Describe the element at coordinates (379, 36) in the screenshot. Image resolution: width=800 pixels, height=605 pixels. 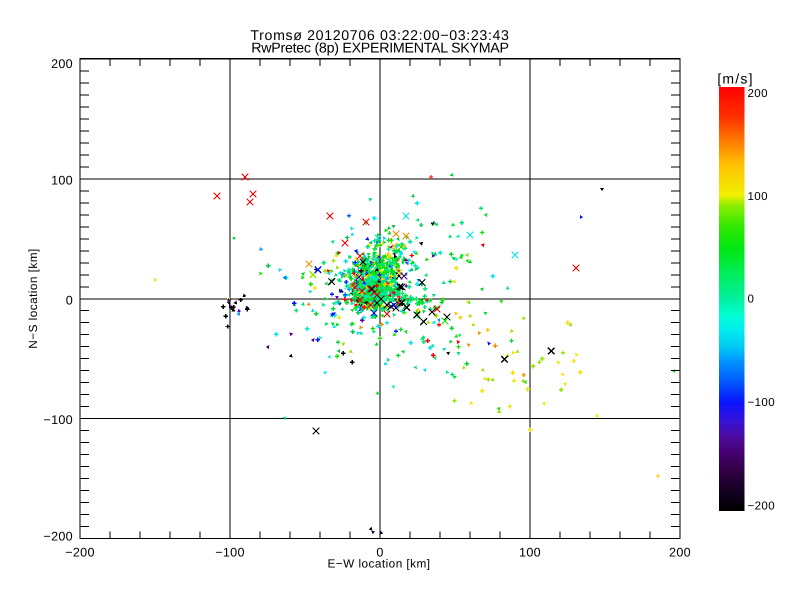
I see `svg-text:Tromsø 20120706 03:22:00−03:23: Tromsø 20120706 03:22:00−03:23:43` at that location.